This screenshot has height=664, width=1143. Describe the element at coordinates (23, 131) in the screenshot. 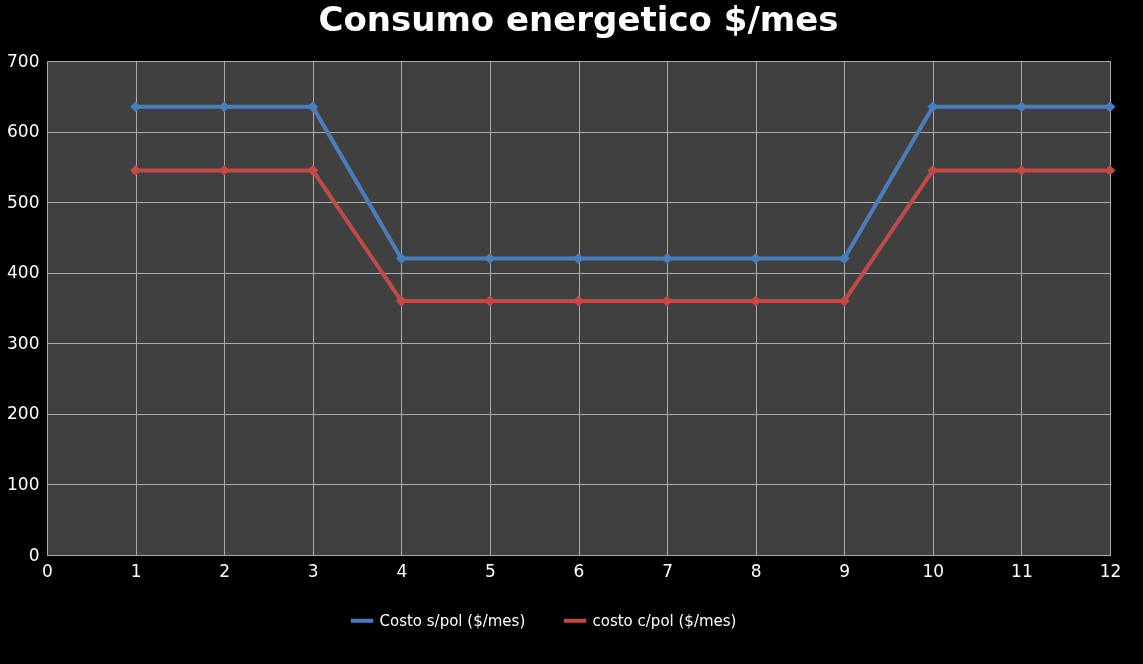

I see `y-tick-label: 600` at that location.